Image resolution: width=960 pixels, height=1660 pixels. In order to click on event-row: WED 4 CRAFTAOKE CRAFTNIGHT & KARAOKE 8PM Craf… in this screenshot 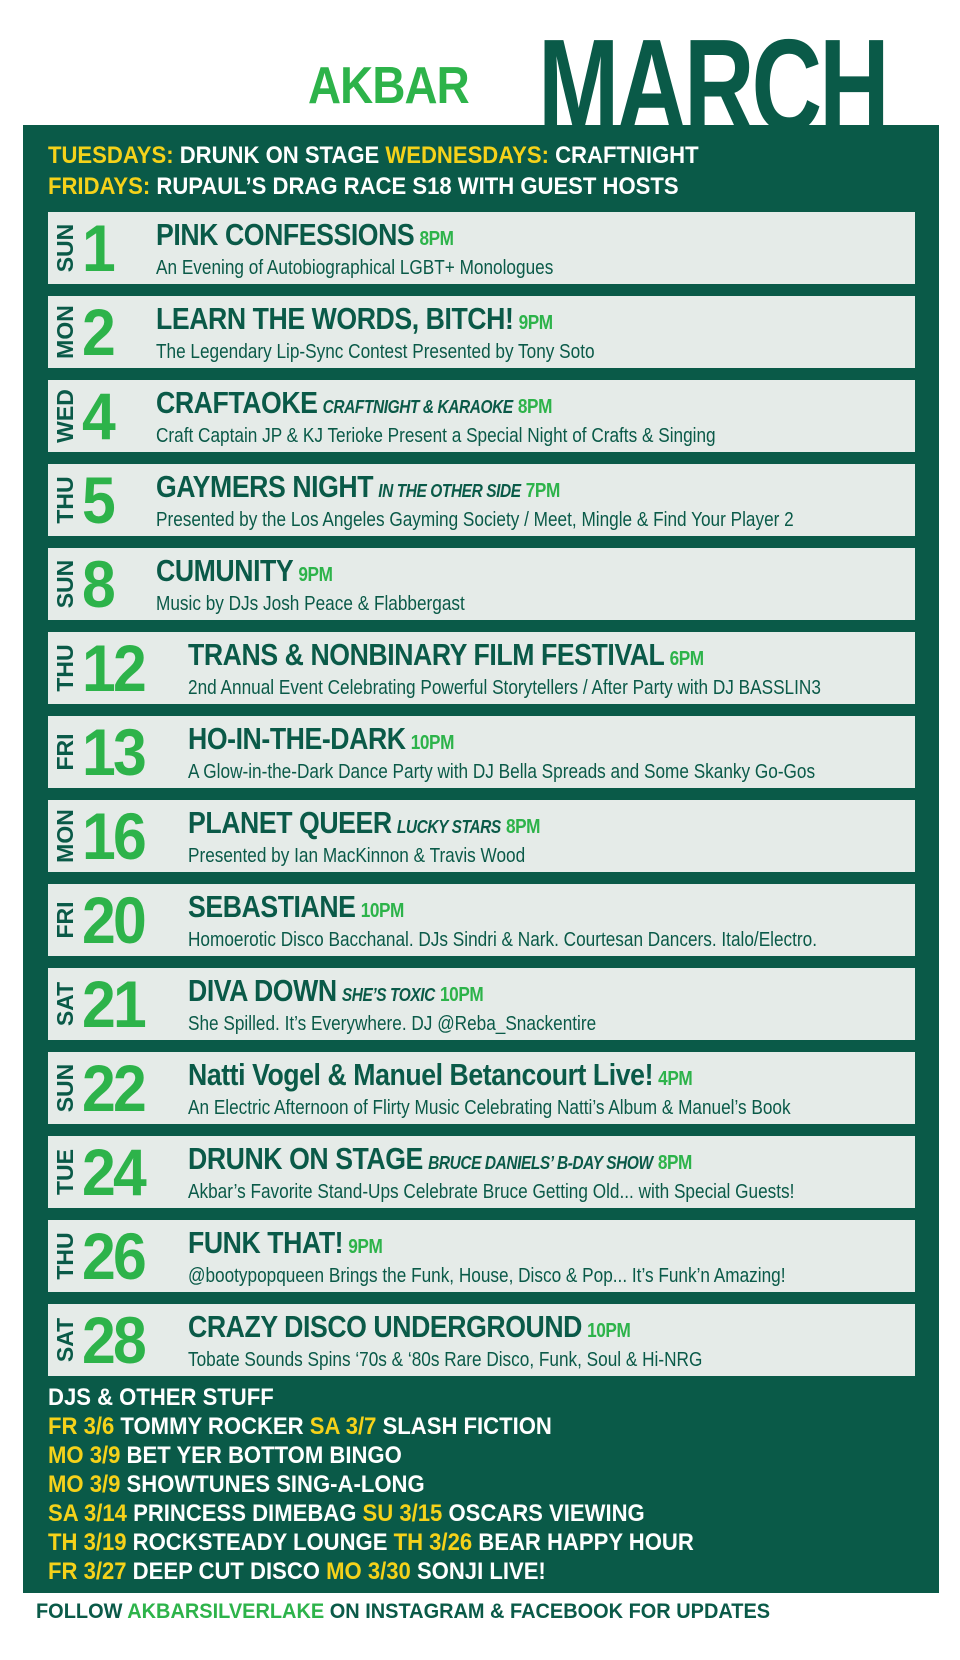, I will do `click(481, 416)`.